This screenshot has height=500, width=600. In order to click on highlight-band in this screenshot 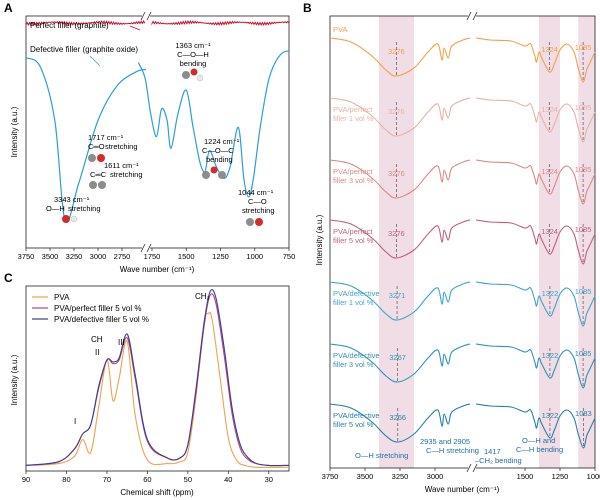, I will do `click(586, 242)`.